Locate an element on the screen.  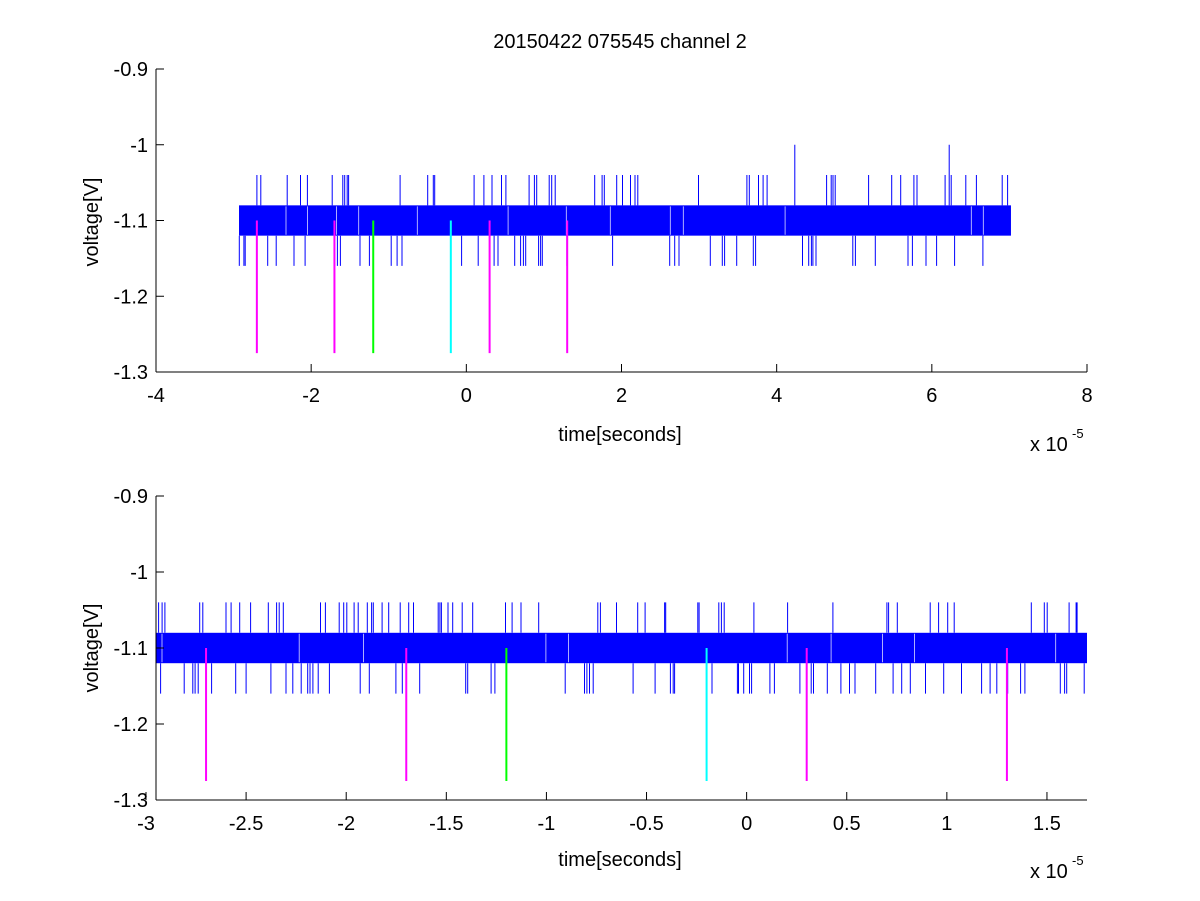
x-tick-label: -4 is located at coordinates (156, 396).